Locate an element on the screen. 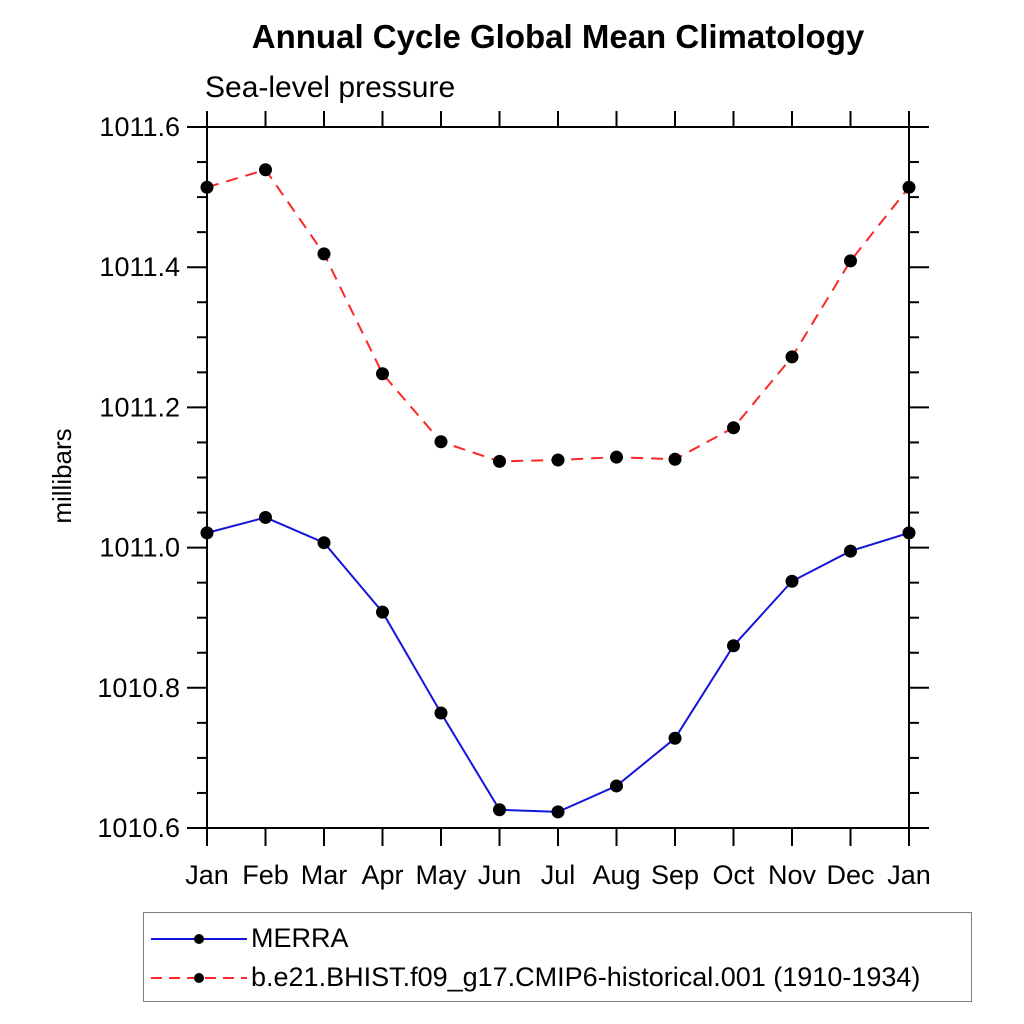 The height and width of the screenshot is (1024, 1024). x-tick-label: May is located at coordinates (441, 875).